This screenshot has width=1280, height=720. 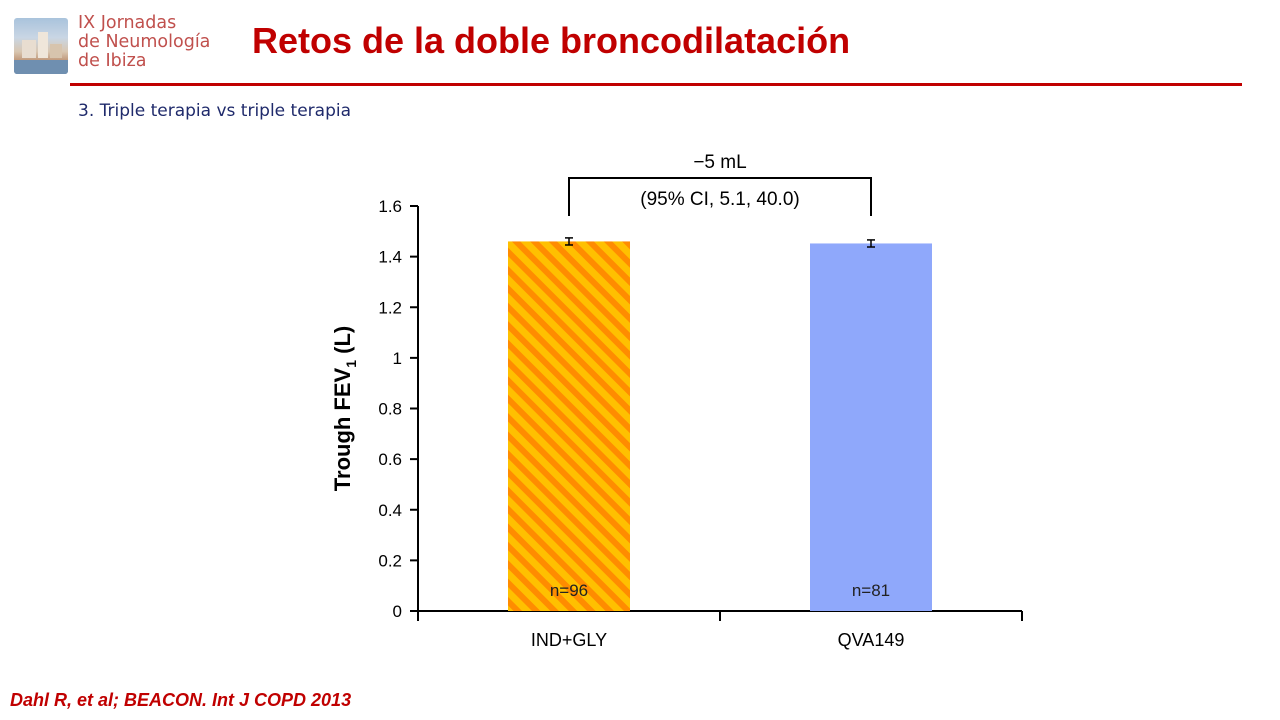 I want to click on logo-line-3: de Ibiza, so click(x=112, y=61).